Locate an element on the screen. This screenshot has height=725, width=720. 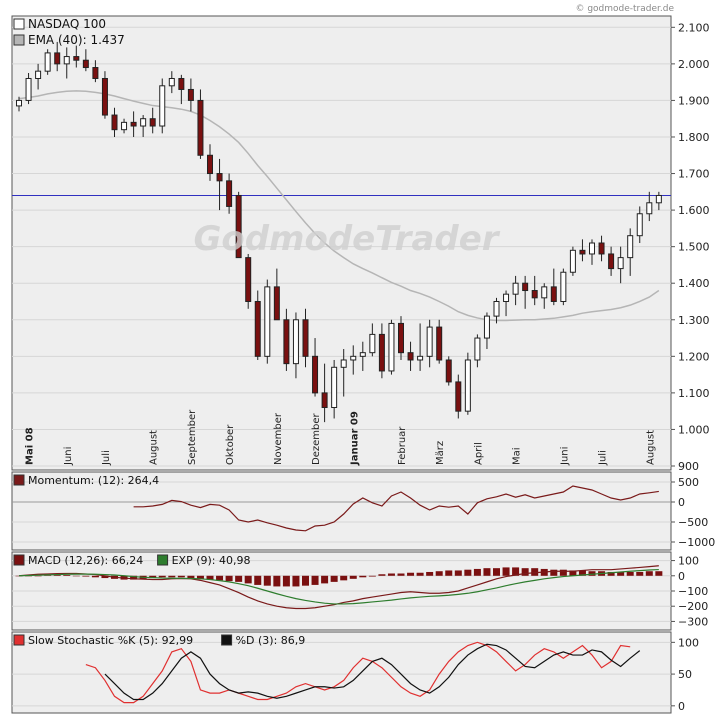
y-tick-label: −200 is located at coordinates (693, 606).